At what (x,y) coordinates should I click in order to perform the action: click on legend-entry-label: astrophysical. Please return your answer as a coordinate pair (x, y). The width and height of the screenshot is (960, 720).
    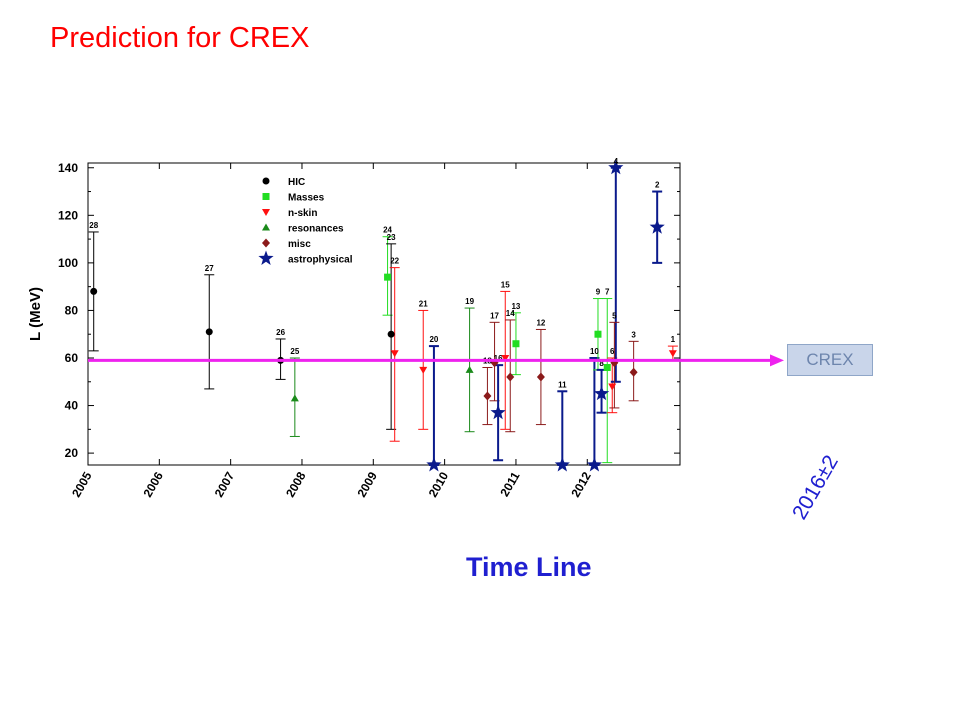
    Looking at the image, I should click on (320, 260).